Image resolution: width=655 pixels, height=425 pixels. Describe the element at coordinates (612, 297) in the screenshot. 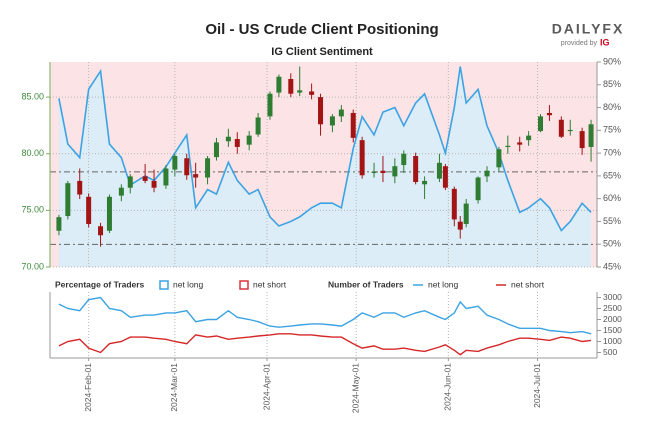

I see `y-tick-label: 3000` at that location.